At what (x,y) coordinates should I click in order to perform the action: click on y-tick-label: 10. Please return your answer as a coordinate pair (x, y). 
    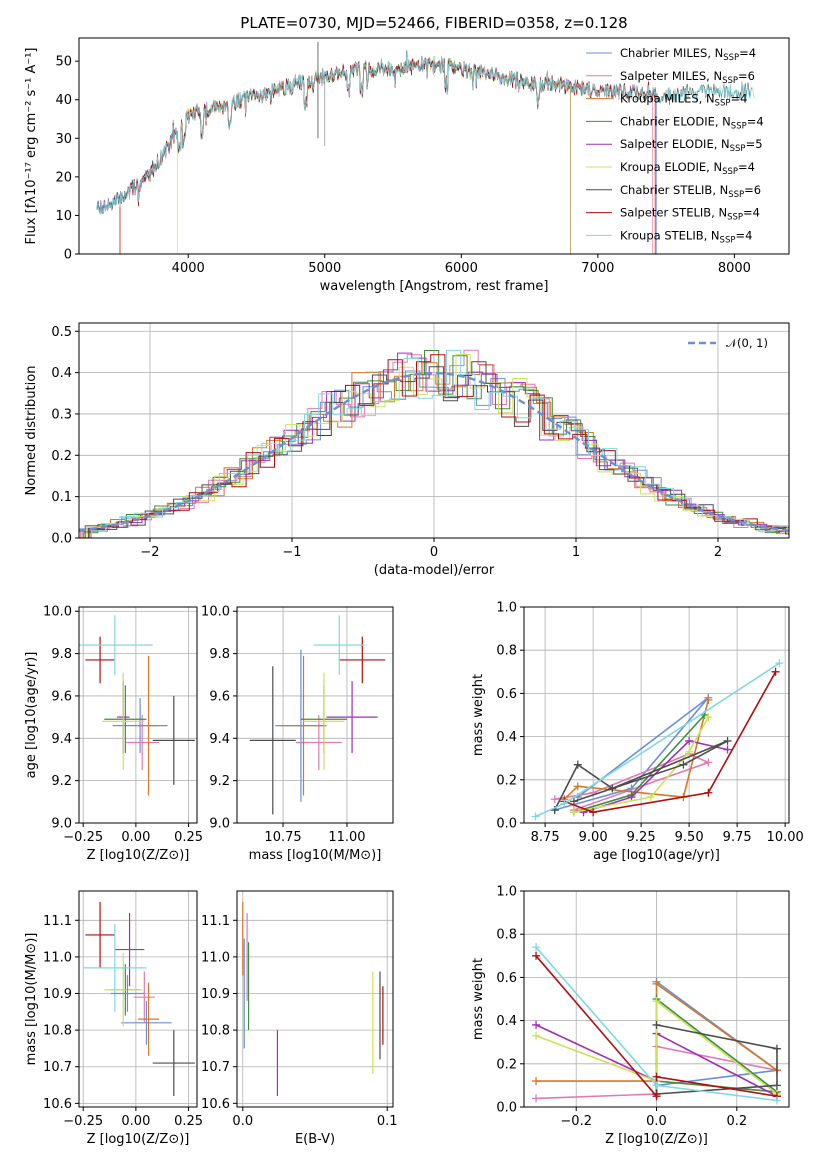
    Looking at the image, I should click on (63, 216).